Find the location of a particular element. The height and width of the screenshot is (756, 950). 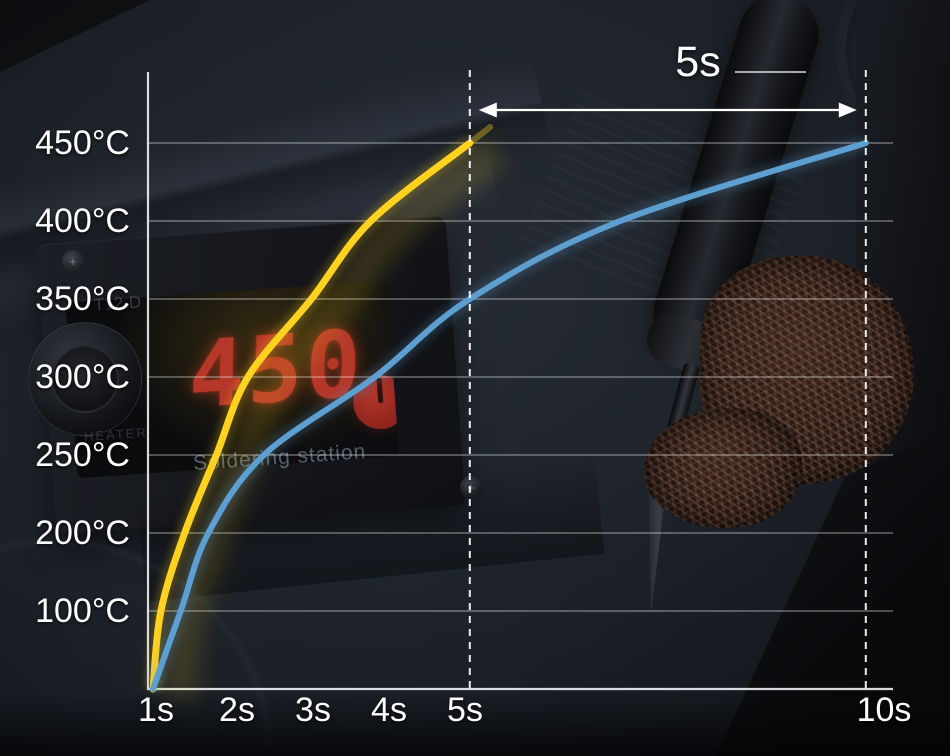

y-axis-label: 350°C is located at coordinates (82, 299).